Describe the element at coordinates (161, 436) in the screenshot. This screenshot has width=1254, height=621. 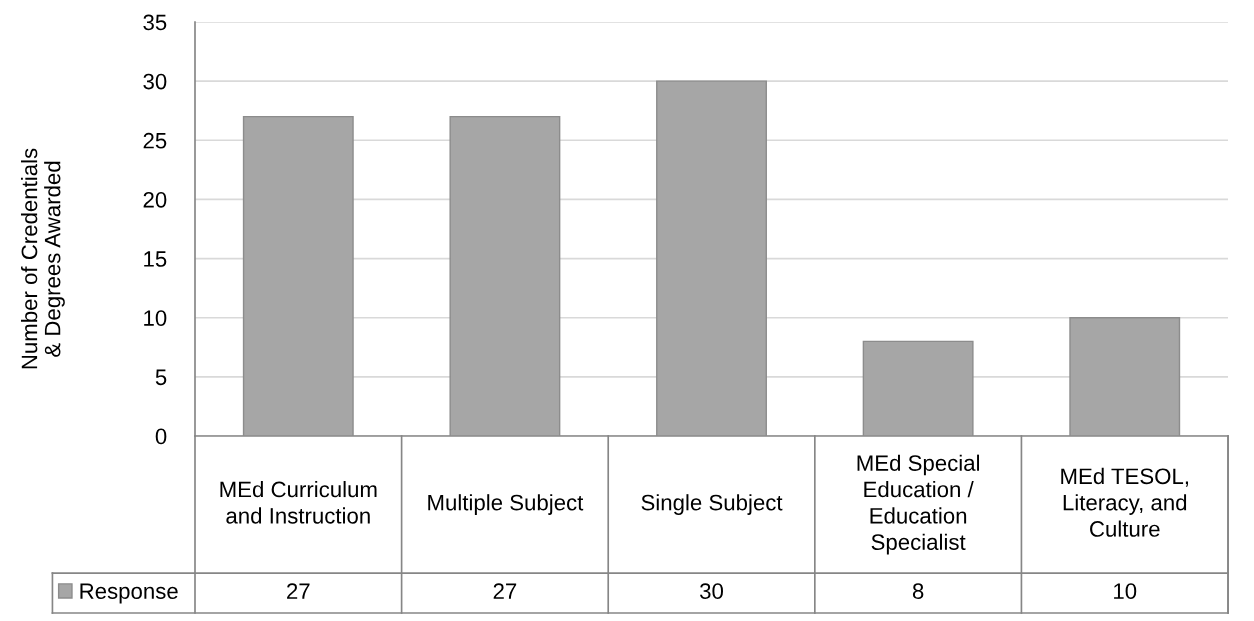
I see `y-tick-label: 0` at that location.